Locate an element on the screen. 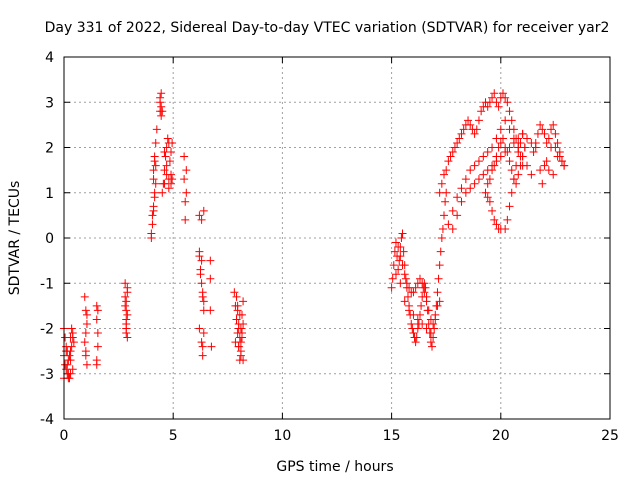 The height and width of the screenshot is (480, 640). y-tick-label: -2 is located at coordinates (47, 330).